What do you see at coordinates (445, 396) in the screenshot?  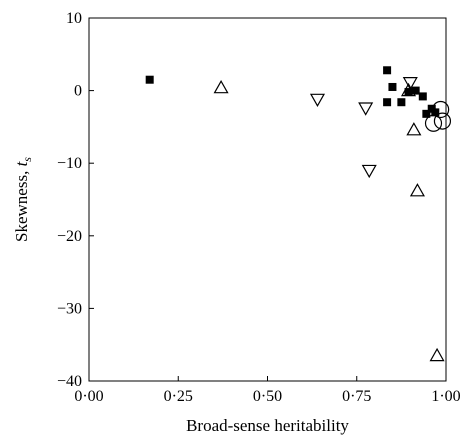 I see `x-tick-label: 1·00` at bounding box center [445, 396].